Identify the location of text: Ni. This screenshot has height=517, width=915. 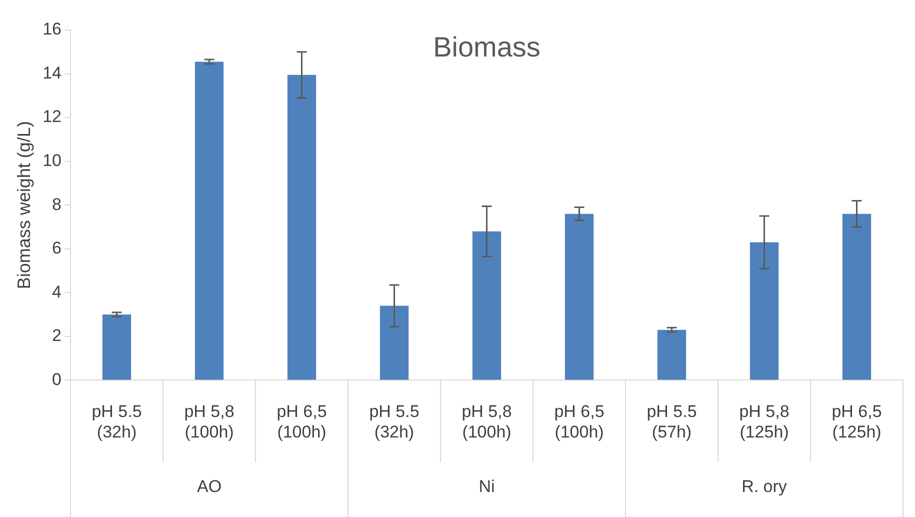
(486, 486).